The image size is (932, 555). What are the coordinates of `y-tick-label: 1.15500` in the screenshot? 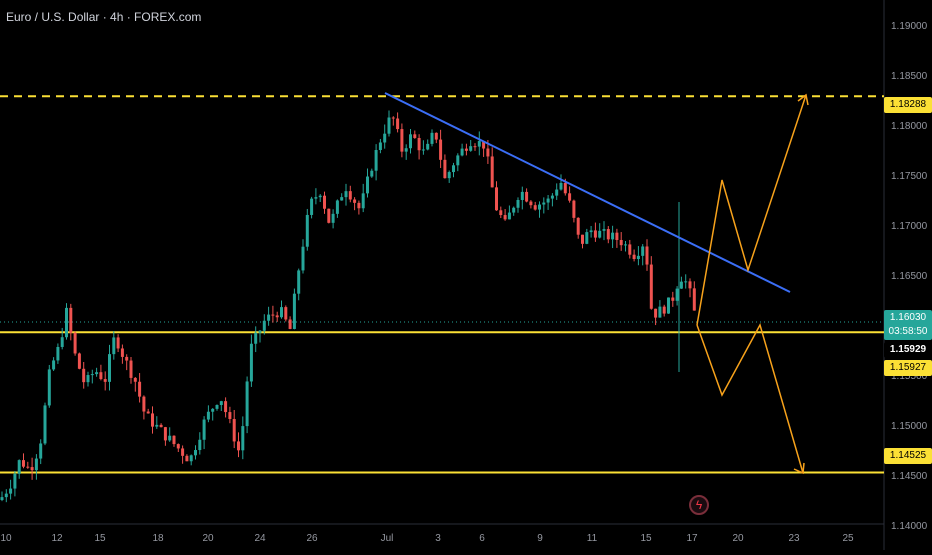 It's located at (909, 376).